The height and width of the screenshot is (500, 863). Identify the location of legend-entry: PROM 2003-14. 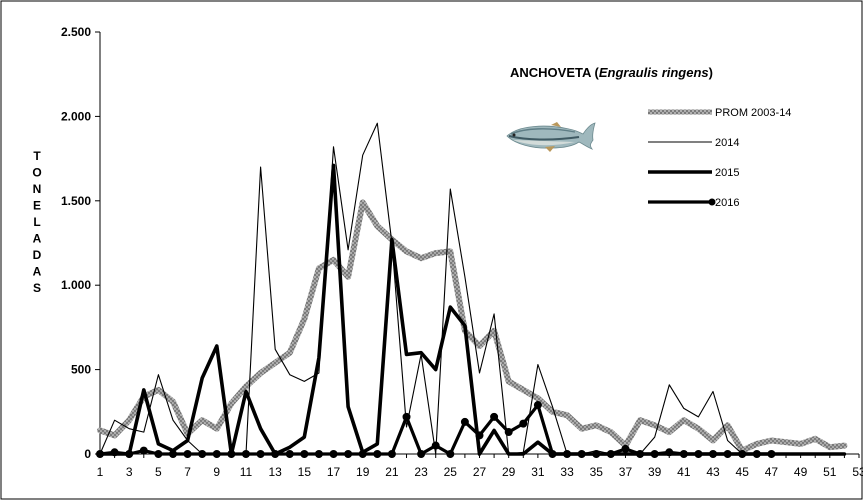
(719, 113).